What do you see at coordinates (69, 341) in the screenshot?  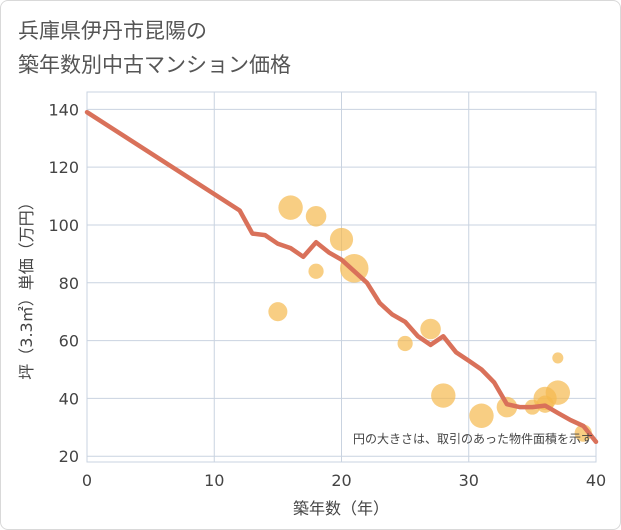 I see `y-tick-label: 60` at bounding box center [69, 341].